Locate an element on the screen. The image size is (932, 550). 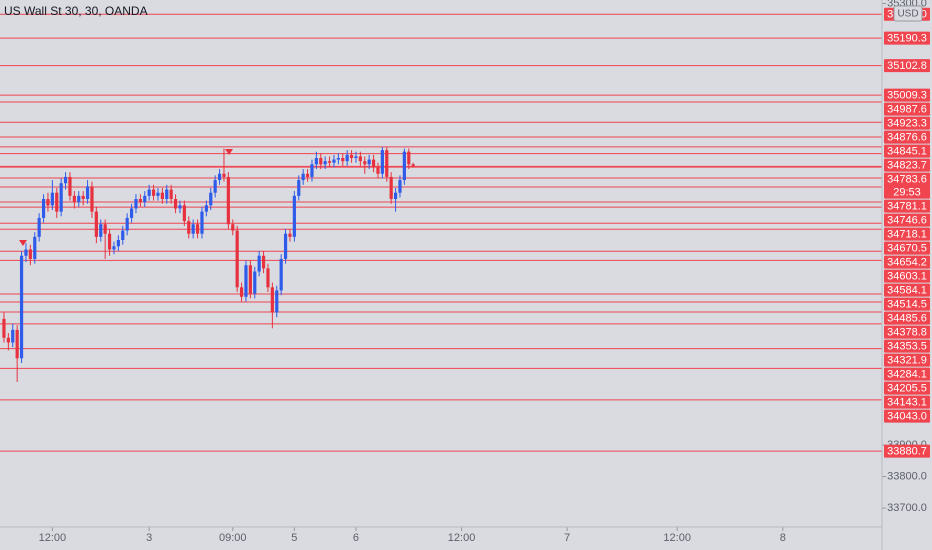
price-label: 34284.1 is located at coordinates (907, 375).